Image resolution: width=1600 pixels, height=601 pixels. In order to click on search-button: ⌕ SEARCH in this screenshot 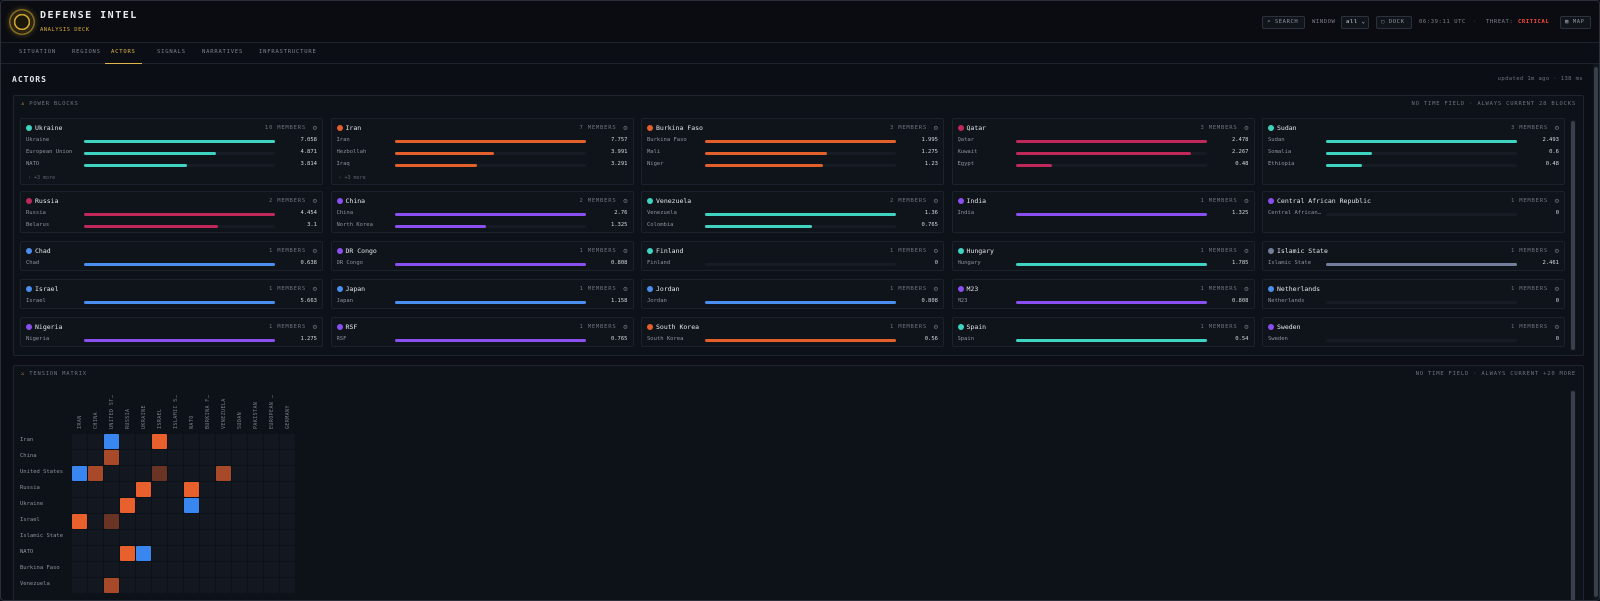, I will do `click(1283, 22)`.